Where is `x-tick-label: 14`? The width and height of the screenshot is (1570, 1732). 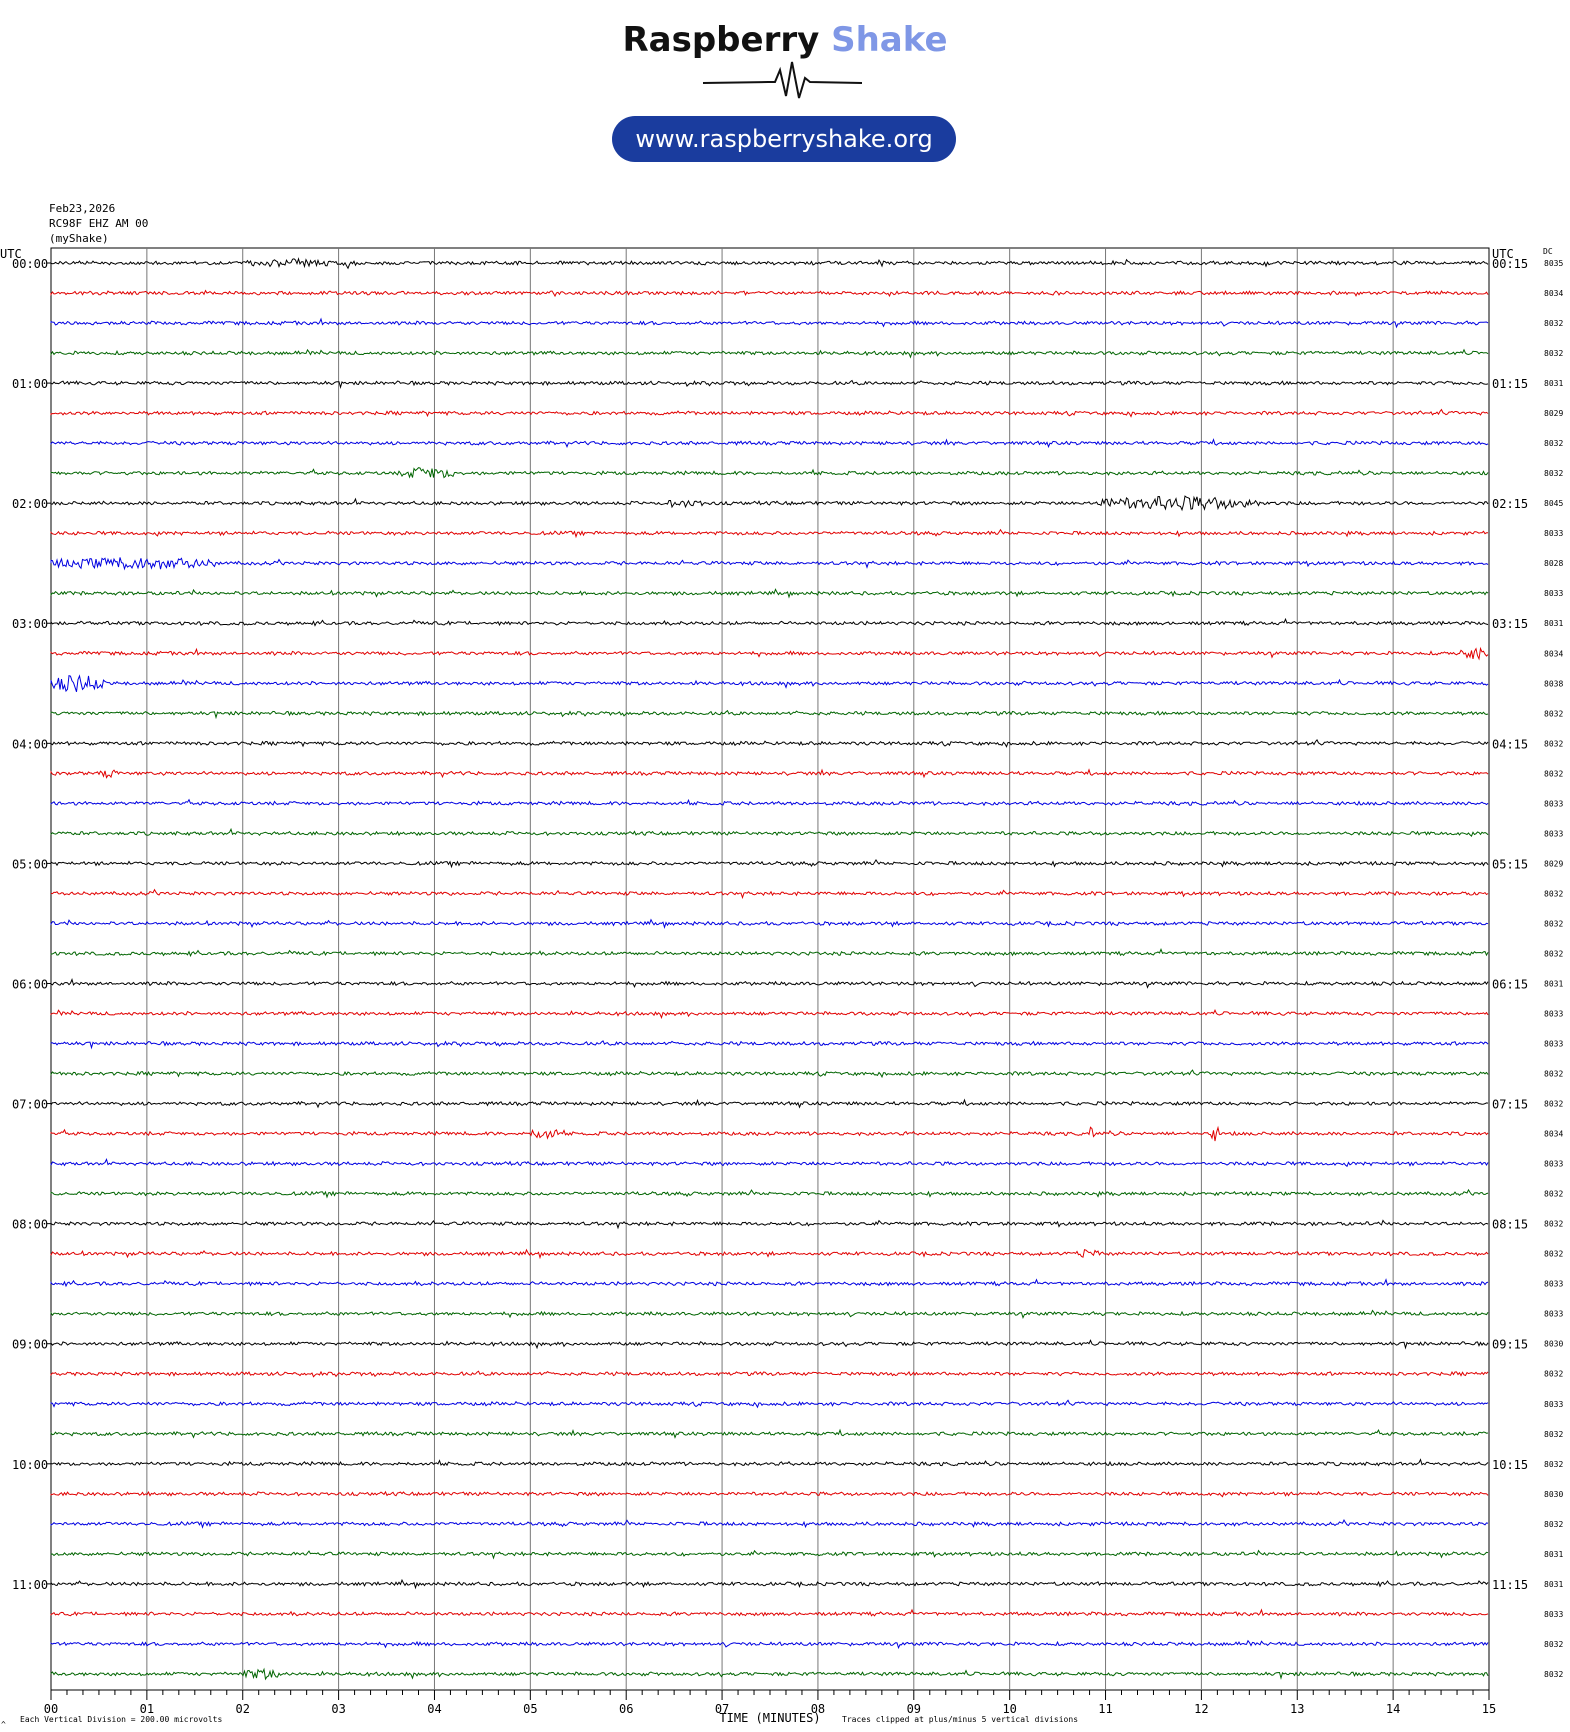 x-tick-label: 14 is located at coordinates (1393, 1709).